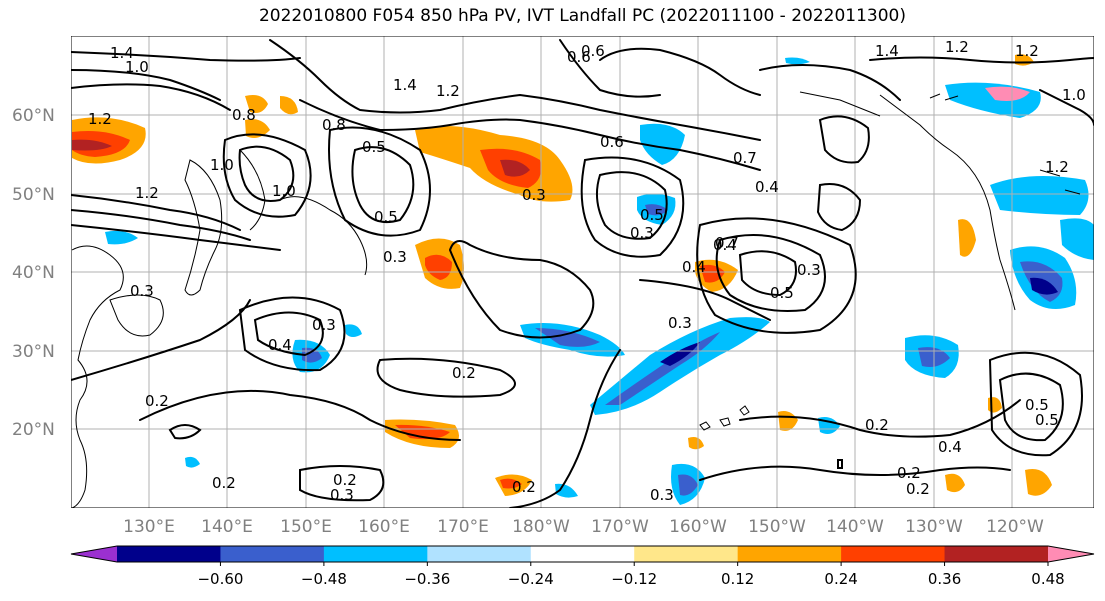  Describe the element at coordinates (840, 579) in the screenshot. I see `colorbar-tick-label: 0.24` at that location.